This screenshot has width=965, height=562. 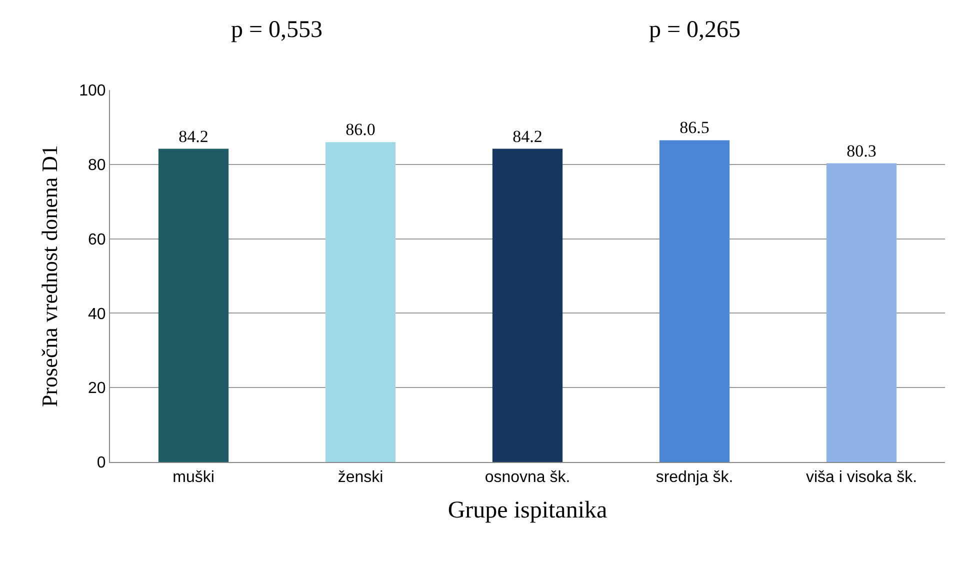 I want to click on text: p = 0,265, so click(x=695, y=30).